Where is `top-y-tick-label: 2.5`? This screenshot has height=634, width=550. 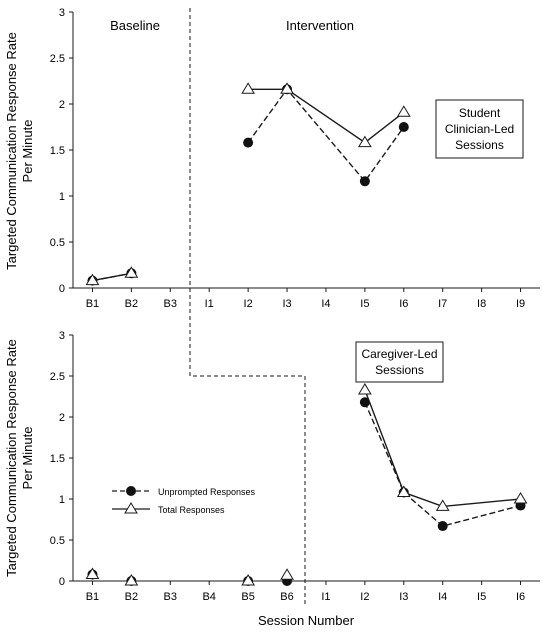
top-y-tick-label: 2.5 is located at coordinates (57, 59).